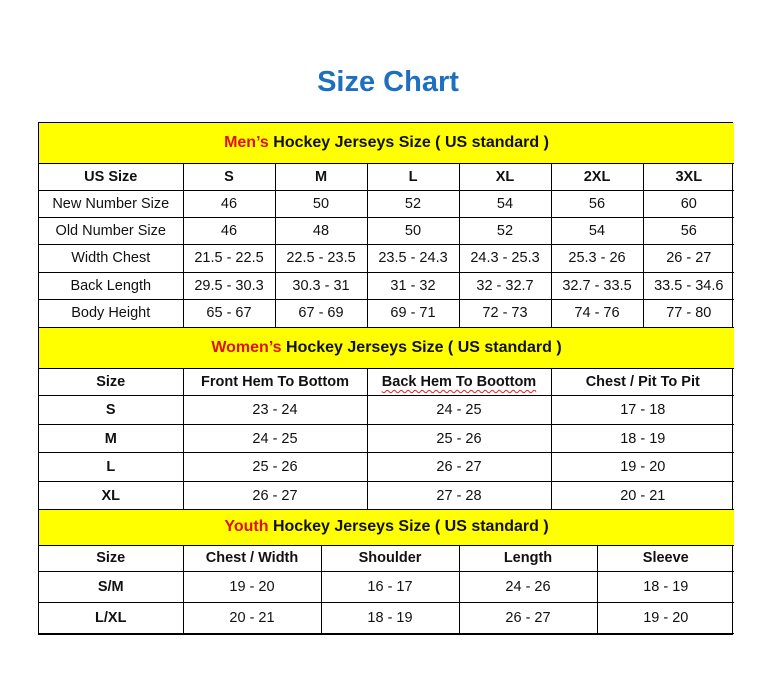 The width and height of the screenshot is (776, 692). I want to click on table-cell: 60, so click(688, 203).